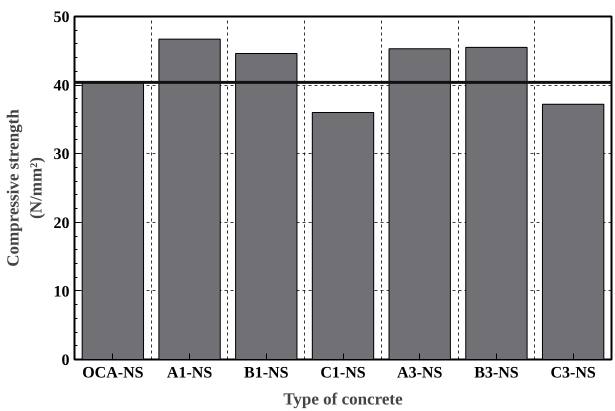 The image size is (615, 411). Describe the element at coordinates (66, 360) in the screenshot. I see `y-tick-label: 0` at that location.